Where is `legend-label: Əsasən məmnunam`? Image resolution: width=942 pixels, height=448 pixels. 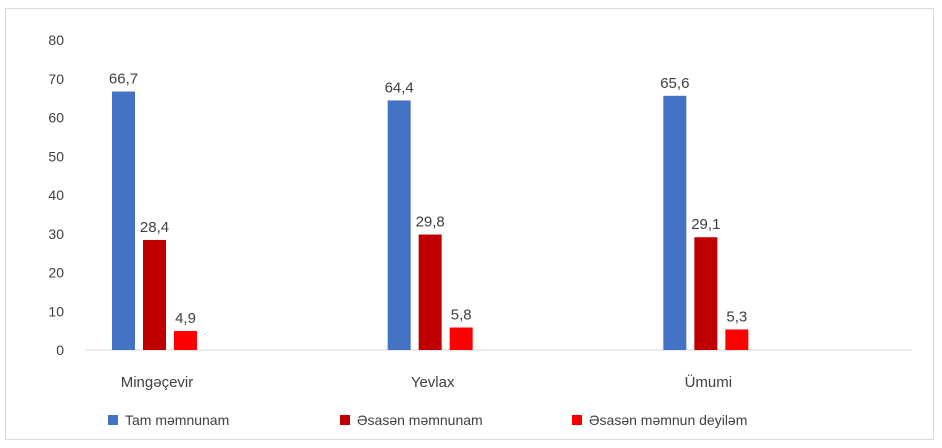 legend-label: Əsasən məmnunam is located at coordinates (420, 420).